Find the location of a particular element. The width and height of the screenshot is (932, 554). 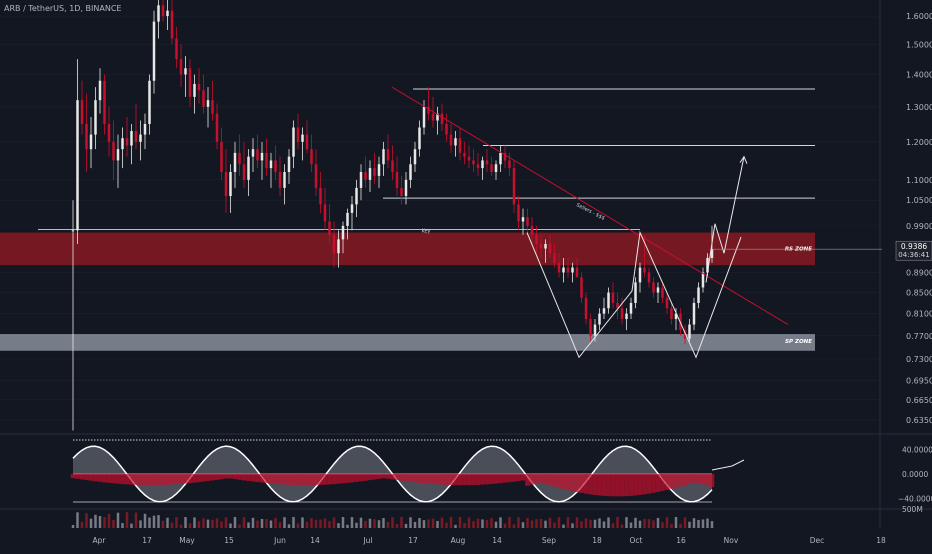

price-tick-label: 1.4000 is located at coordinates (919, 74).